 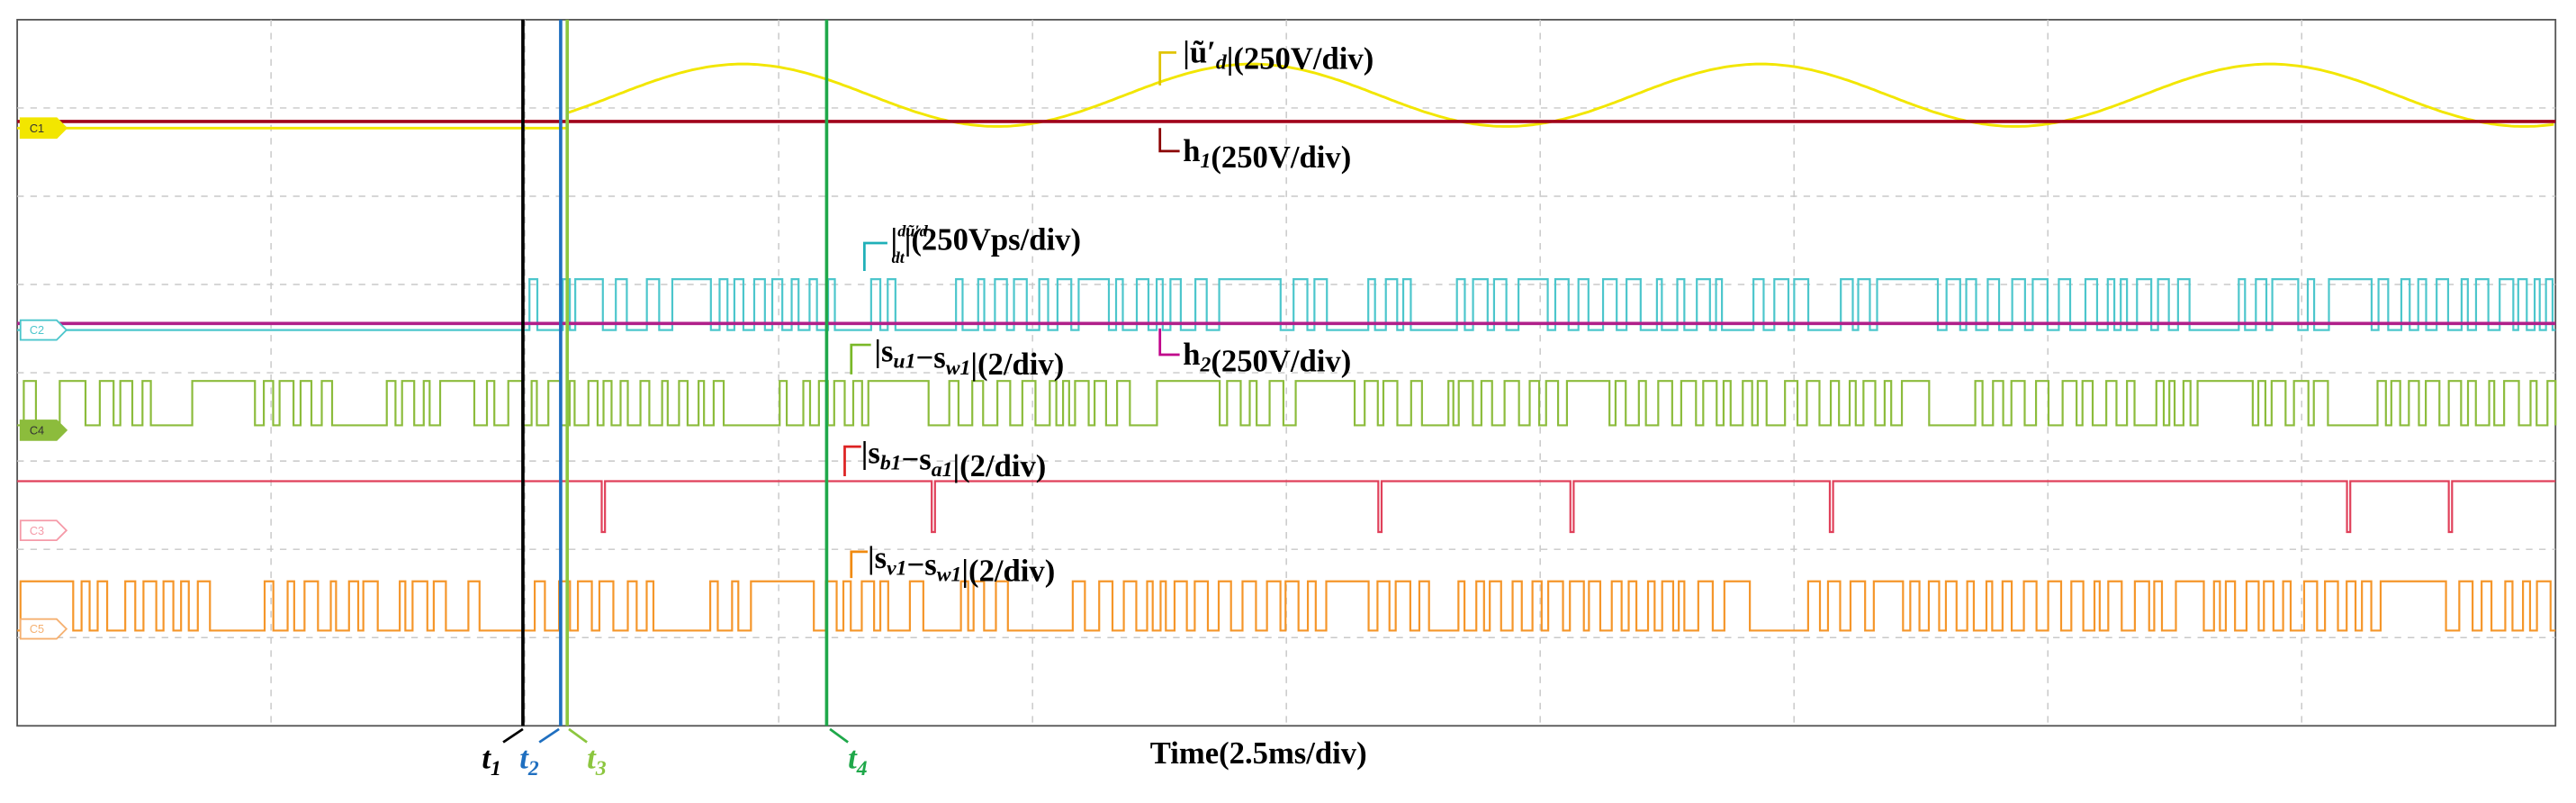 What do you see at coordinates (993, 239) in the screenshot?
I see `label-text: |(250Vps/div)` at bounding box center [993, 239].